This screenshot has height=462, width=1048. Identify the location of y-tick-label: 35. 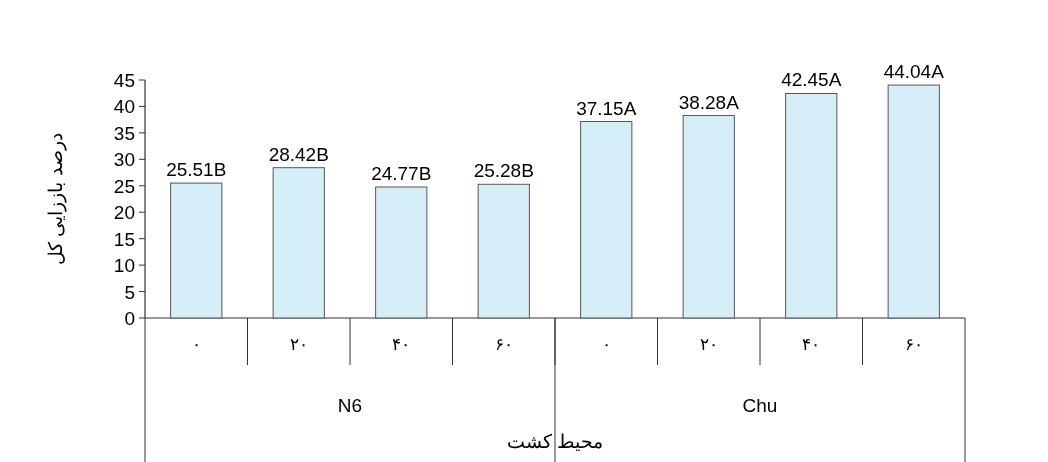
(124, 133).